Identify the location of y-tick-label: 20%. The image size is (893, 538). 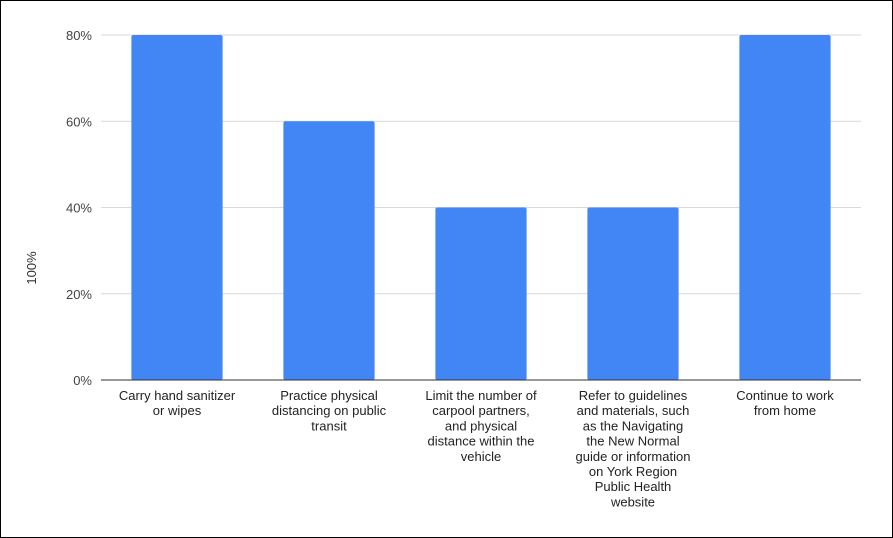
(79, 294).